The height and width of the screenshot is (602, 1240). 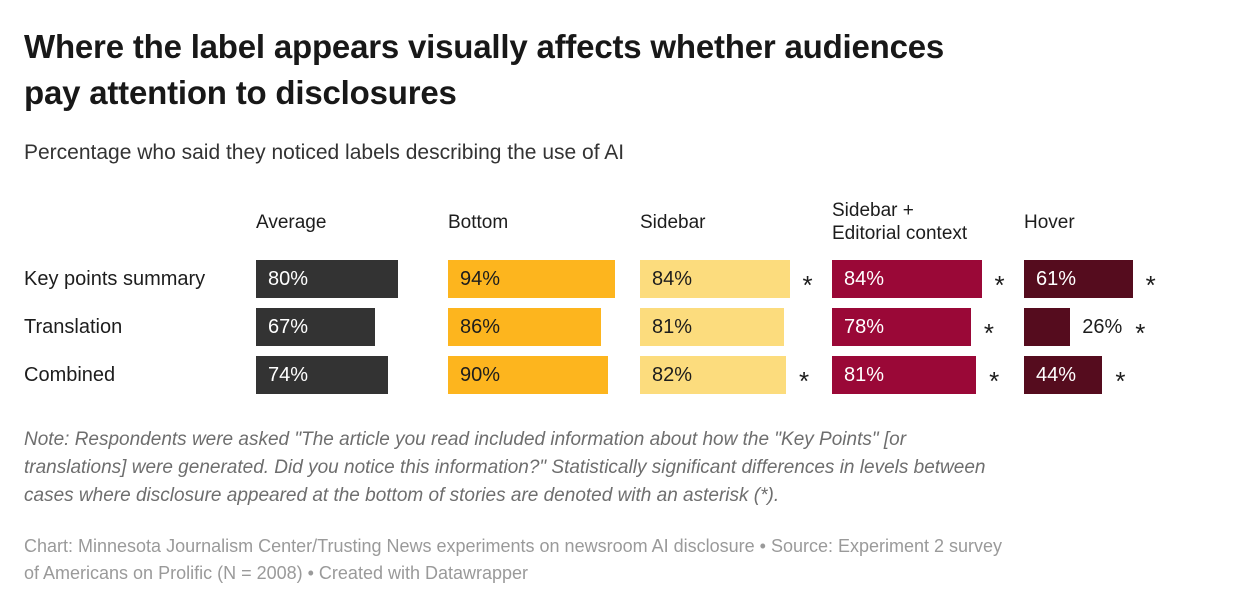 I want to click on bar-combined-sidebar: 82%, so click(x=713, y=375).